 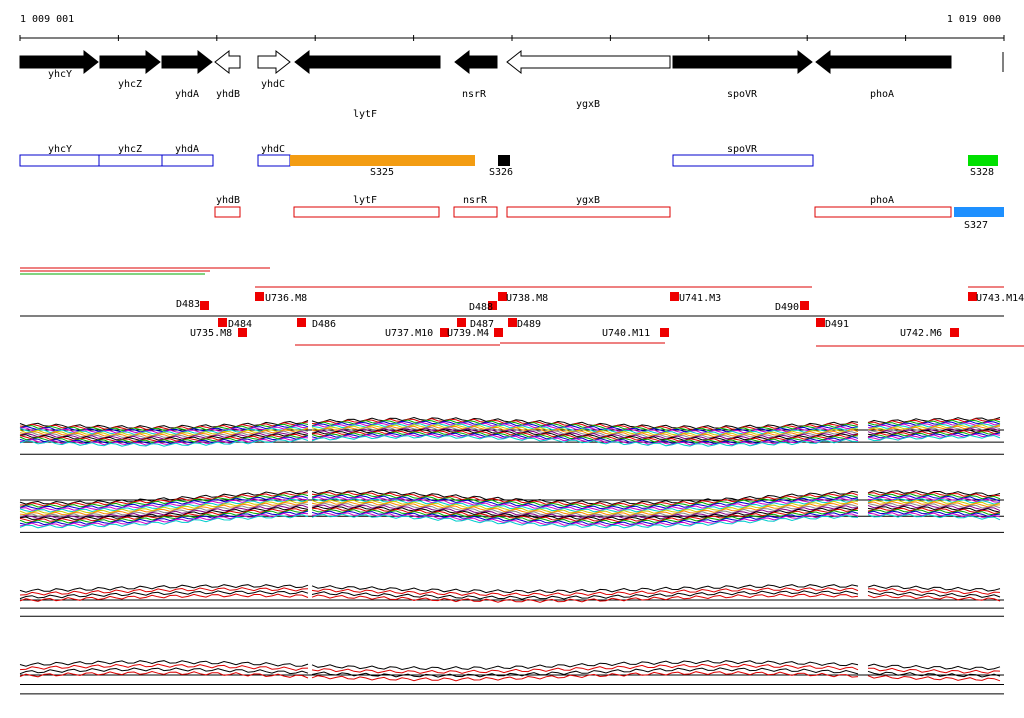 I want to click on segment-label: D489, so click(x=529, y=324).